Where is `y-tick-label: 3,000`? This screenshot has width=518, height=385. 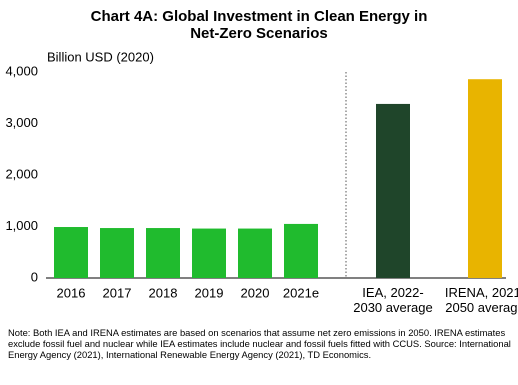
y-tick-label: 3,000 is located at coordinates (21, 122).